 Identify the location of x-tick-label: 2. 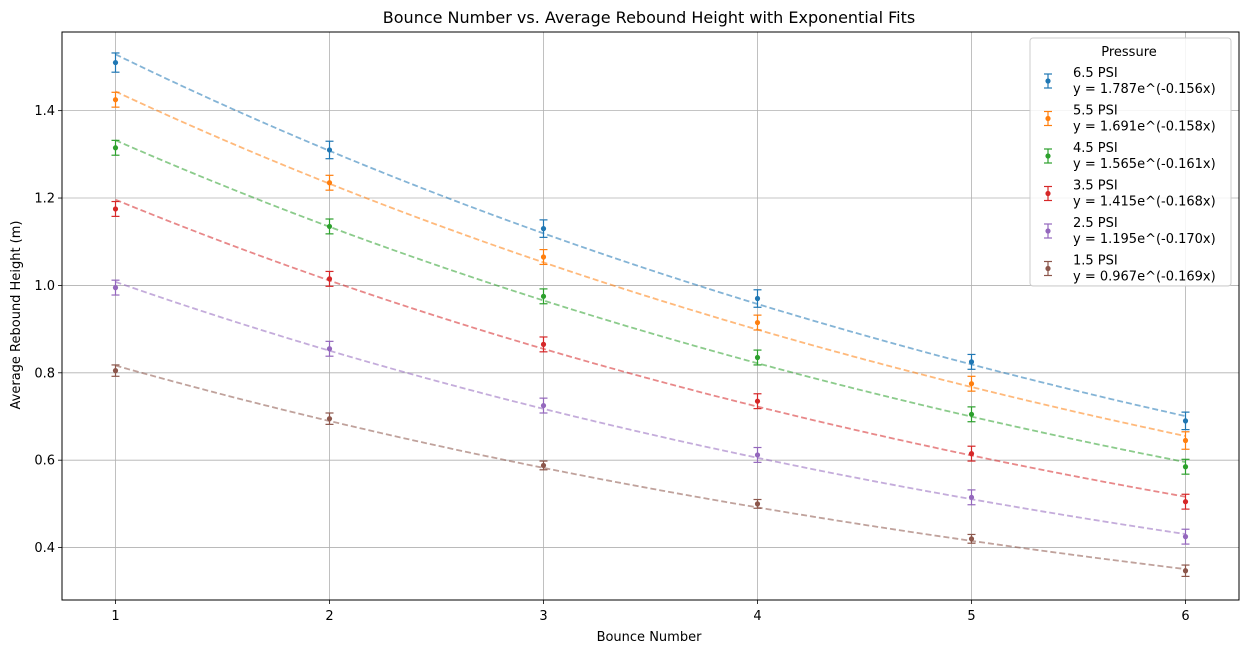
(329, 616).